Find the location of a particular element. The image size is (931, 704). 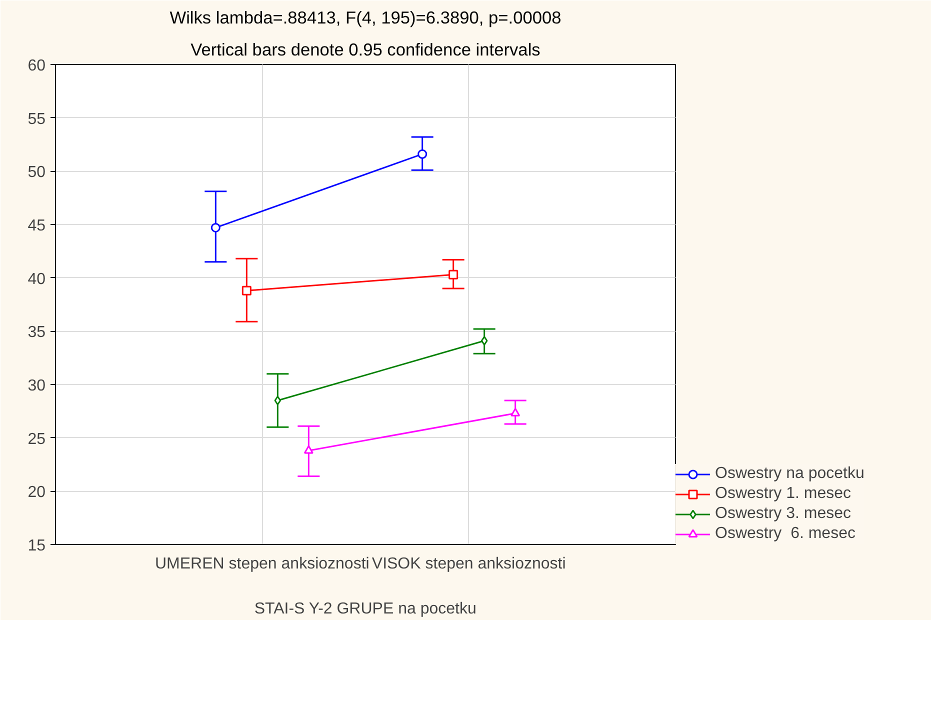

legend-label: Oswestry na pocetku is located at coordinates (789, 474).